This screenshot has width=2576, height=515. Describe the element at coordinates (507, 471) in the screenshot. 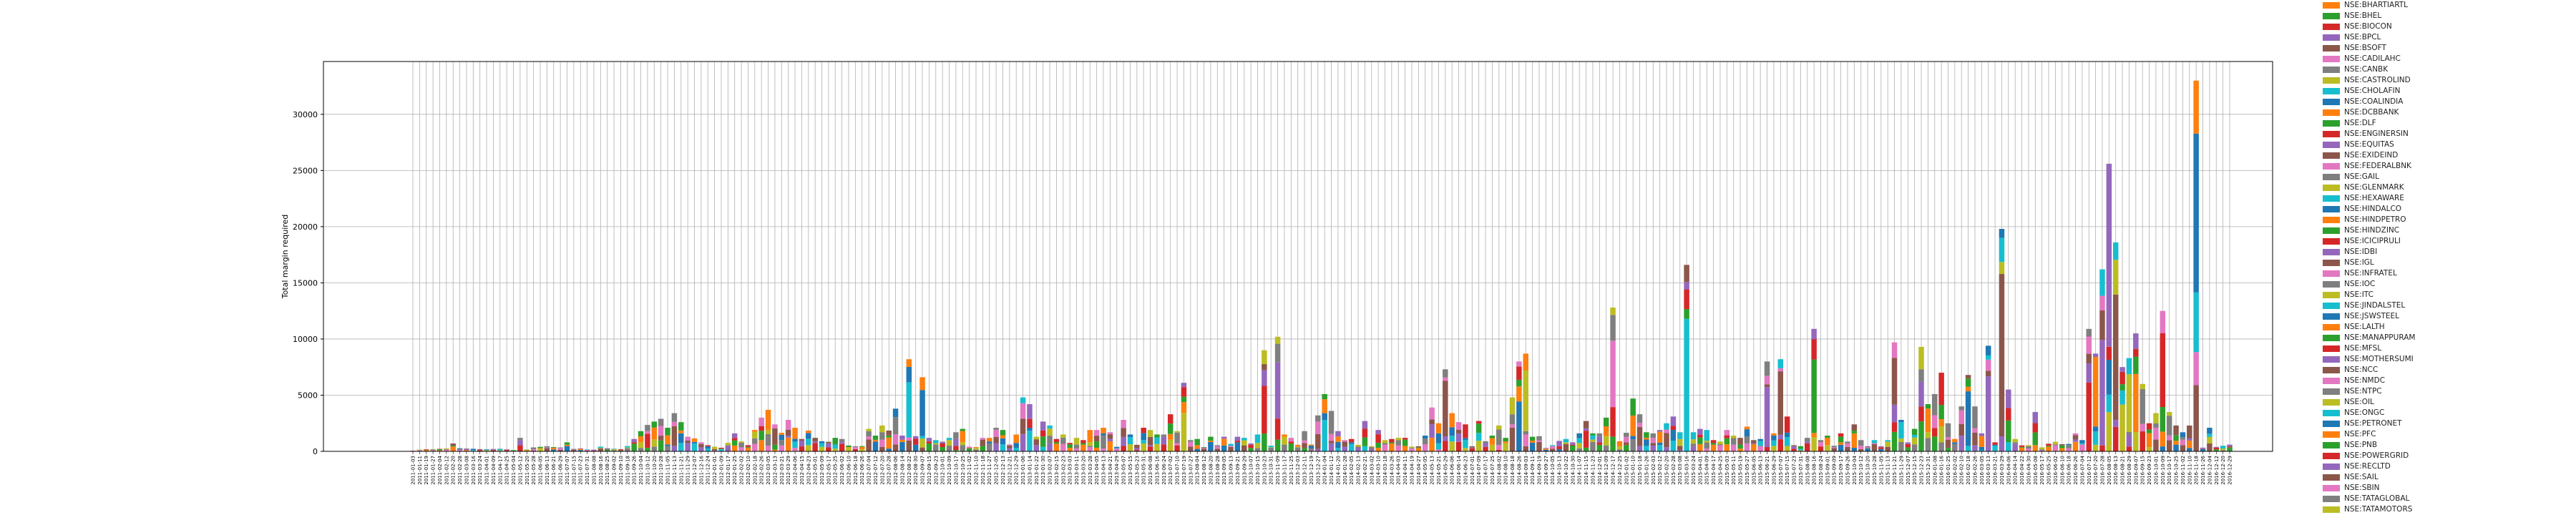

I see `x-tick-label: 2011-04-25` at that location.